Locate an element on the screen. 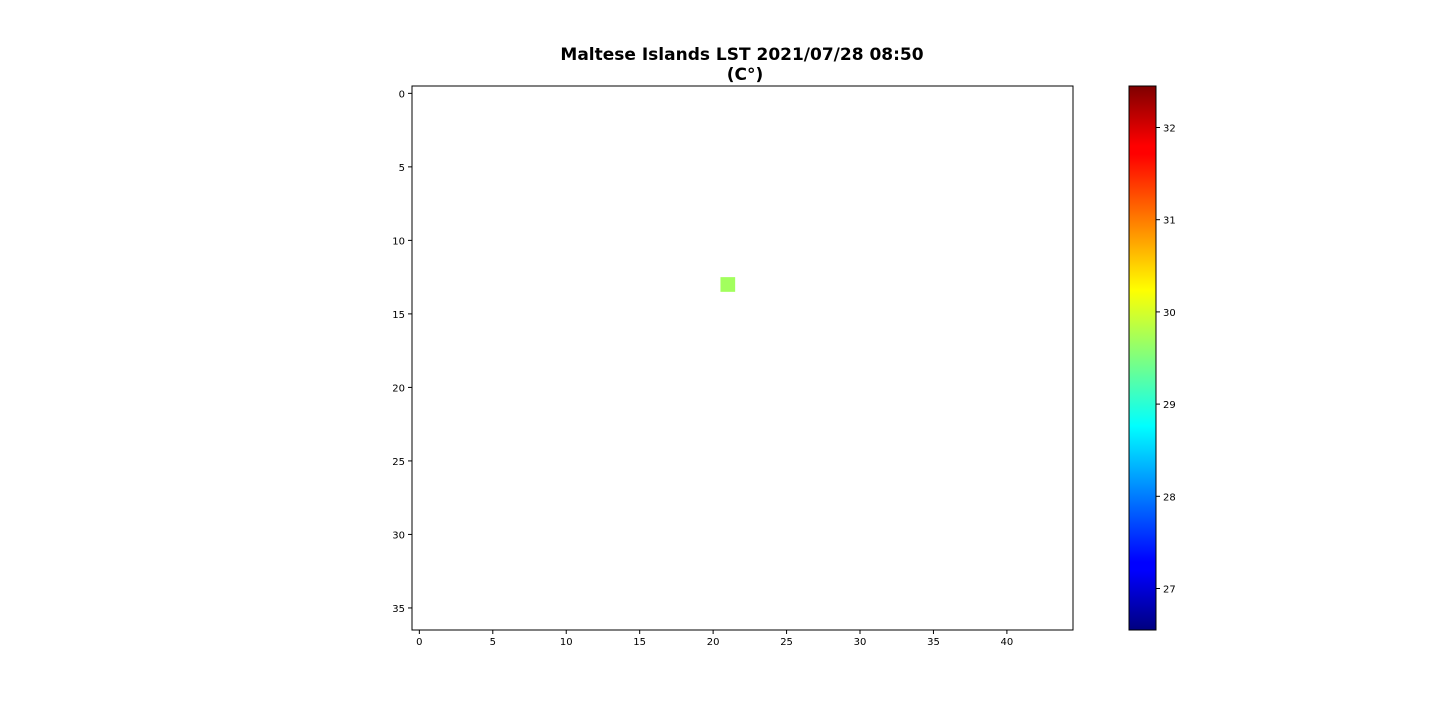 This screenshot has width=1440, height=720. x-tick-label: 0 is located at coordinates (419, 642).